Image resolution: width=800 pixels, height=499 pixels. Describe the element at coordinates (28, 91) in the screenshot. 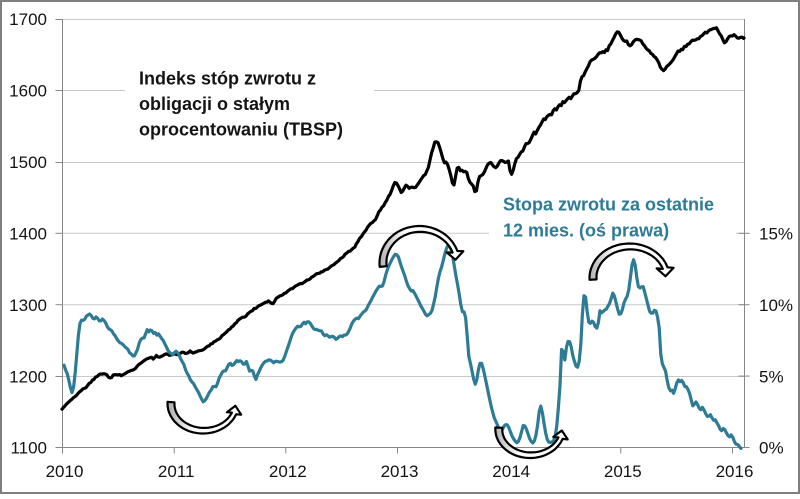

I see `svg-text: 1600` at that location.